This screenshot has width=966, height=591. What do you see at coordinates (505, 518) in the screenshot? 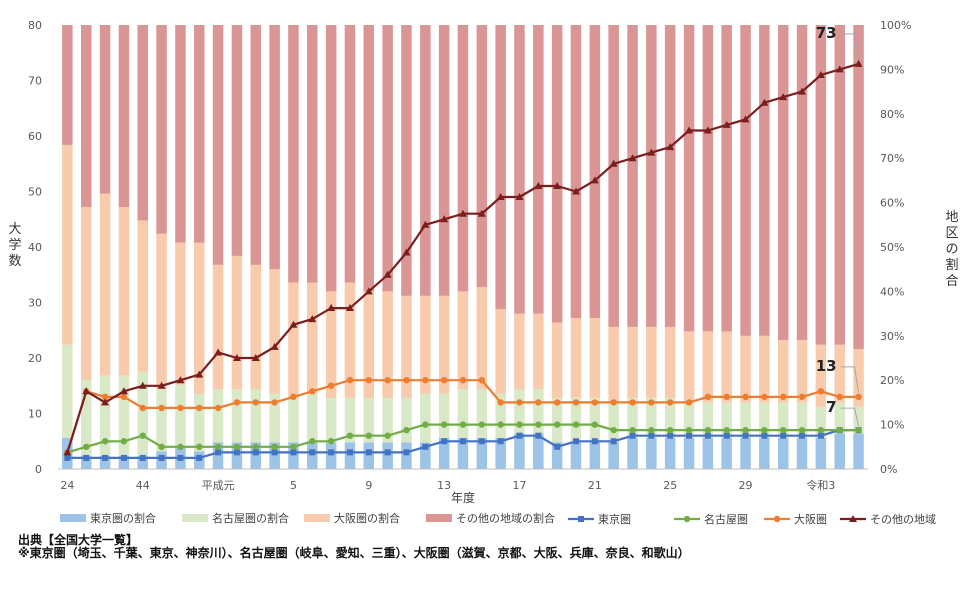
I see `legend-label: その他の地域の割合` at bounding box center [505, 518].